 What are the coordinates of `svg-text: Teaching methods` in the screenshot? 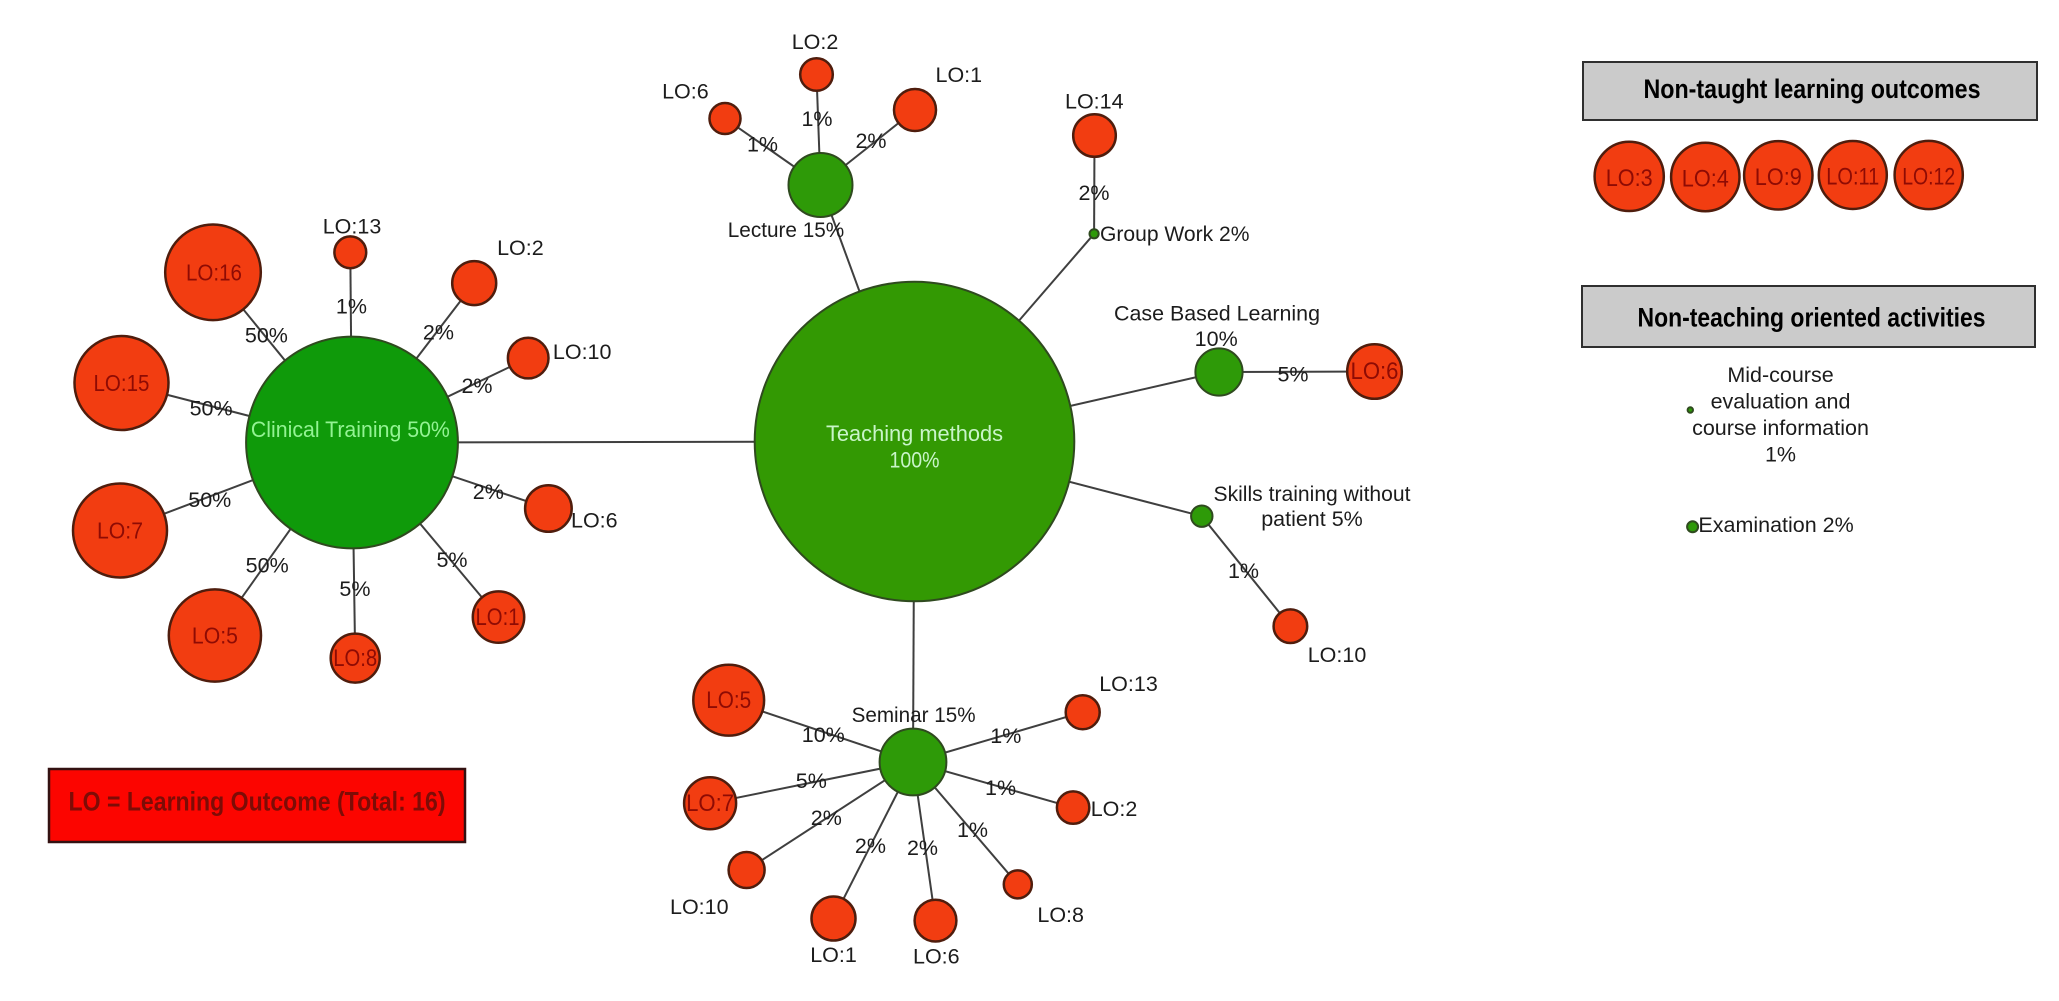 It's located at (914, 433).